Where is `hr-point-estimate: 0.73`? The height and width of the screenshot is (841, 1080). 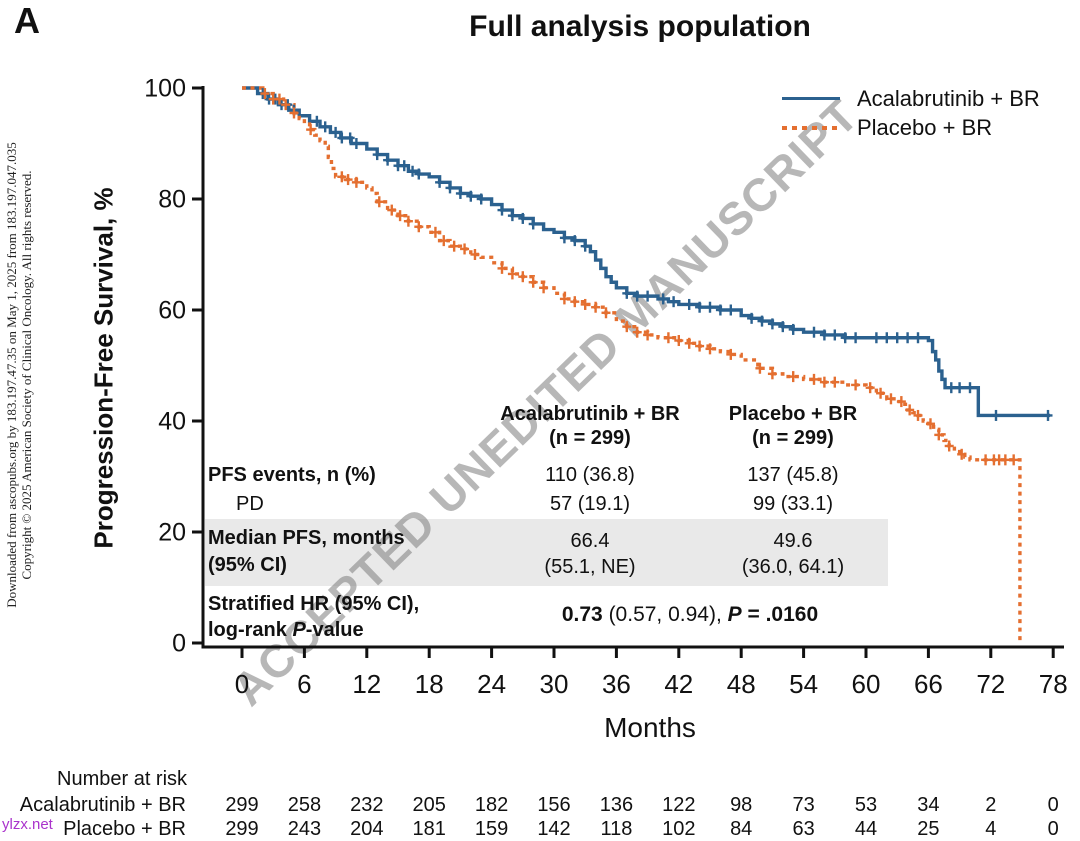 hr-point-estimate: 0.73 is located at coordinates (582, 614).